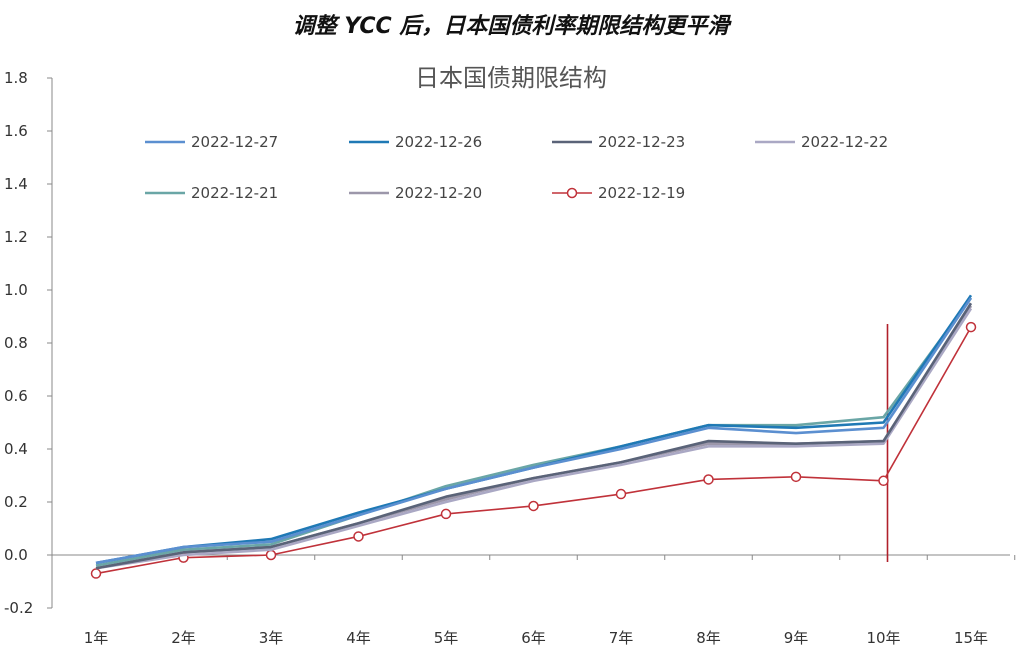  Describe the element at coordinates (183, 638) in the screenshot. I see `x-tick-label: 2年` at that location.